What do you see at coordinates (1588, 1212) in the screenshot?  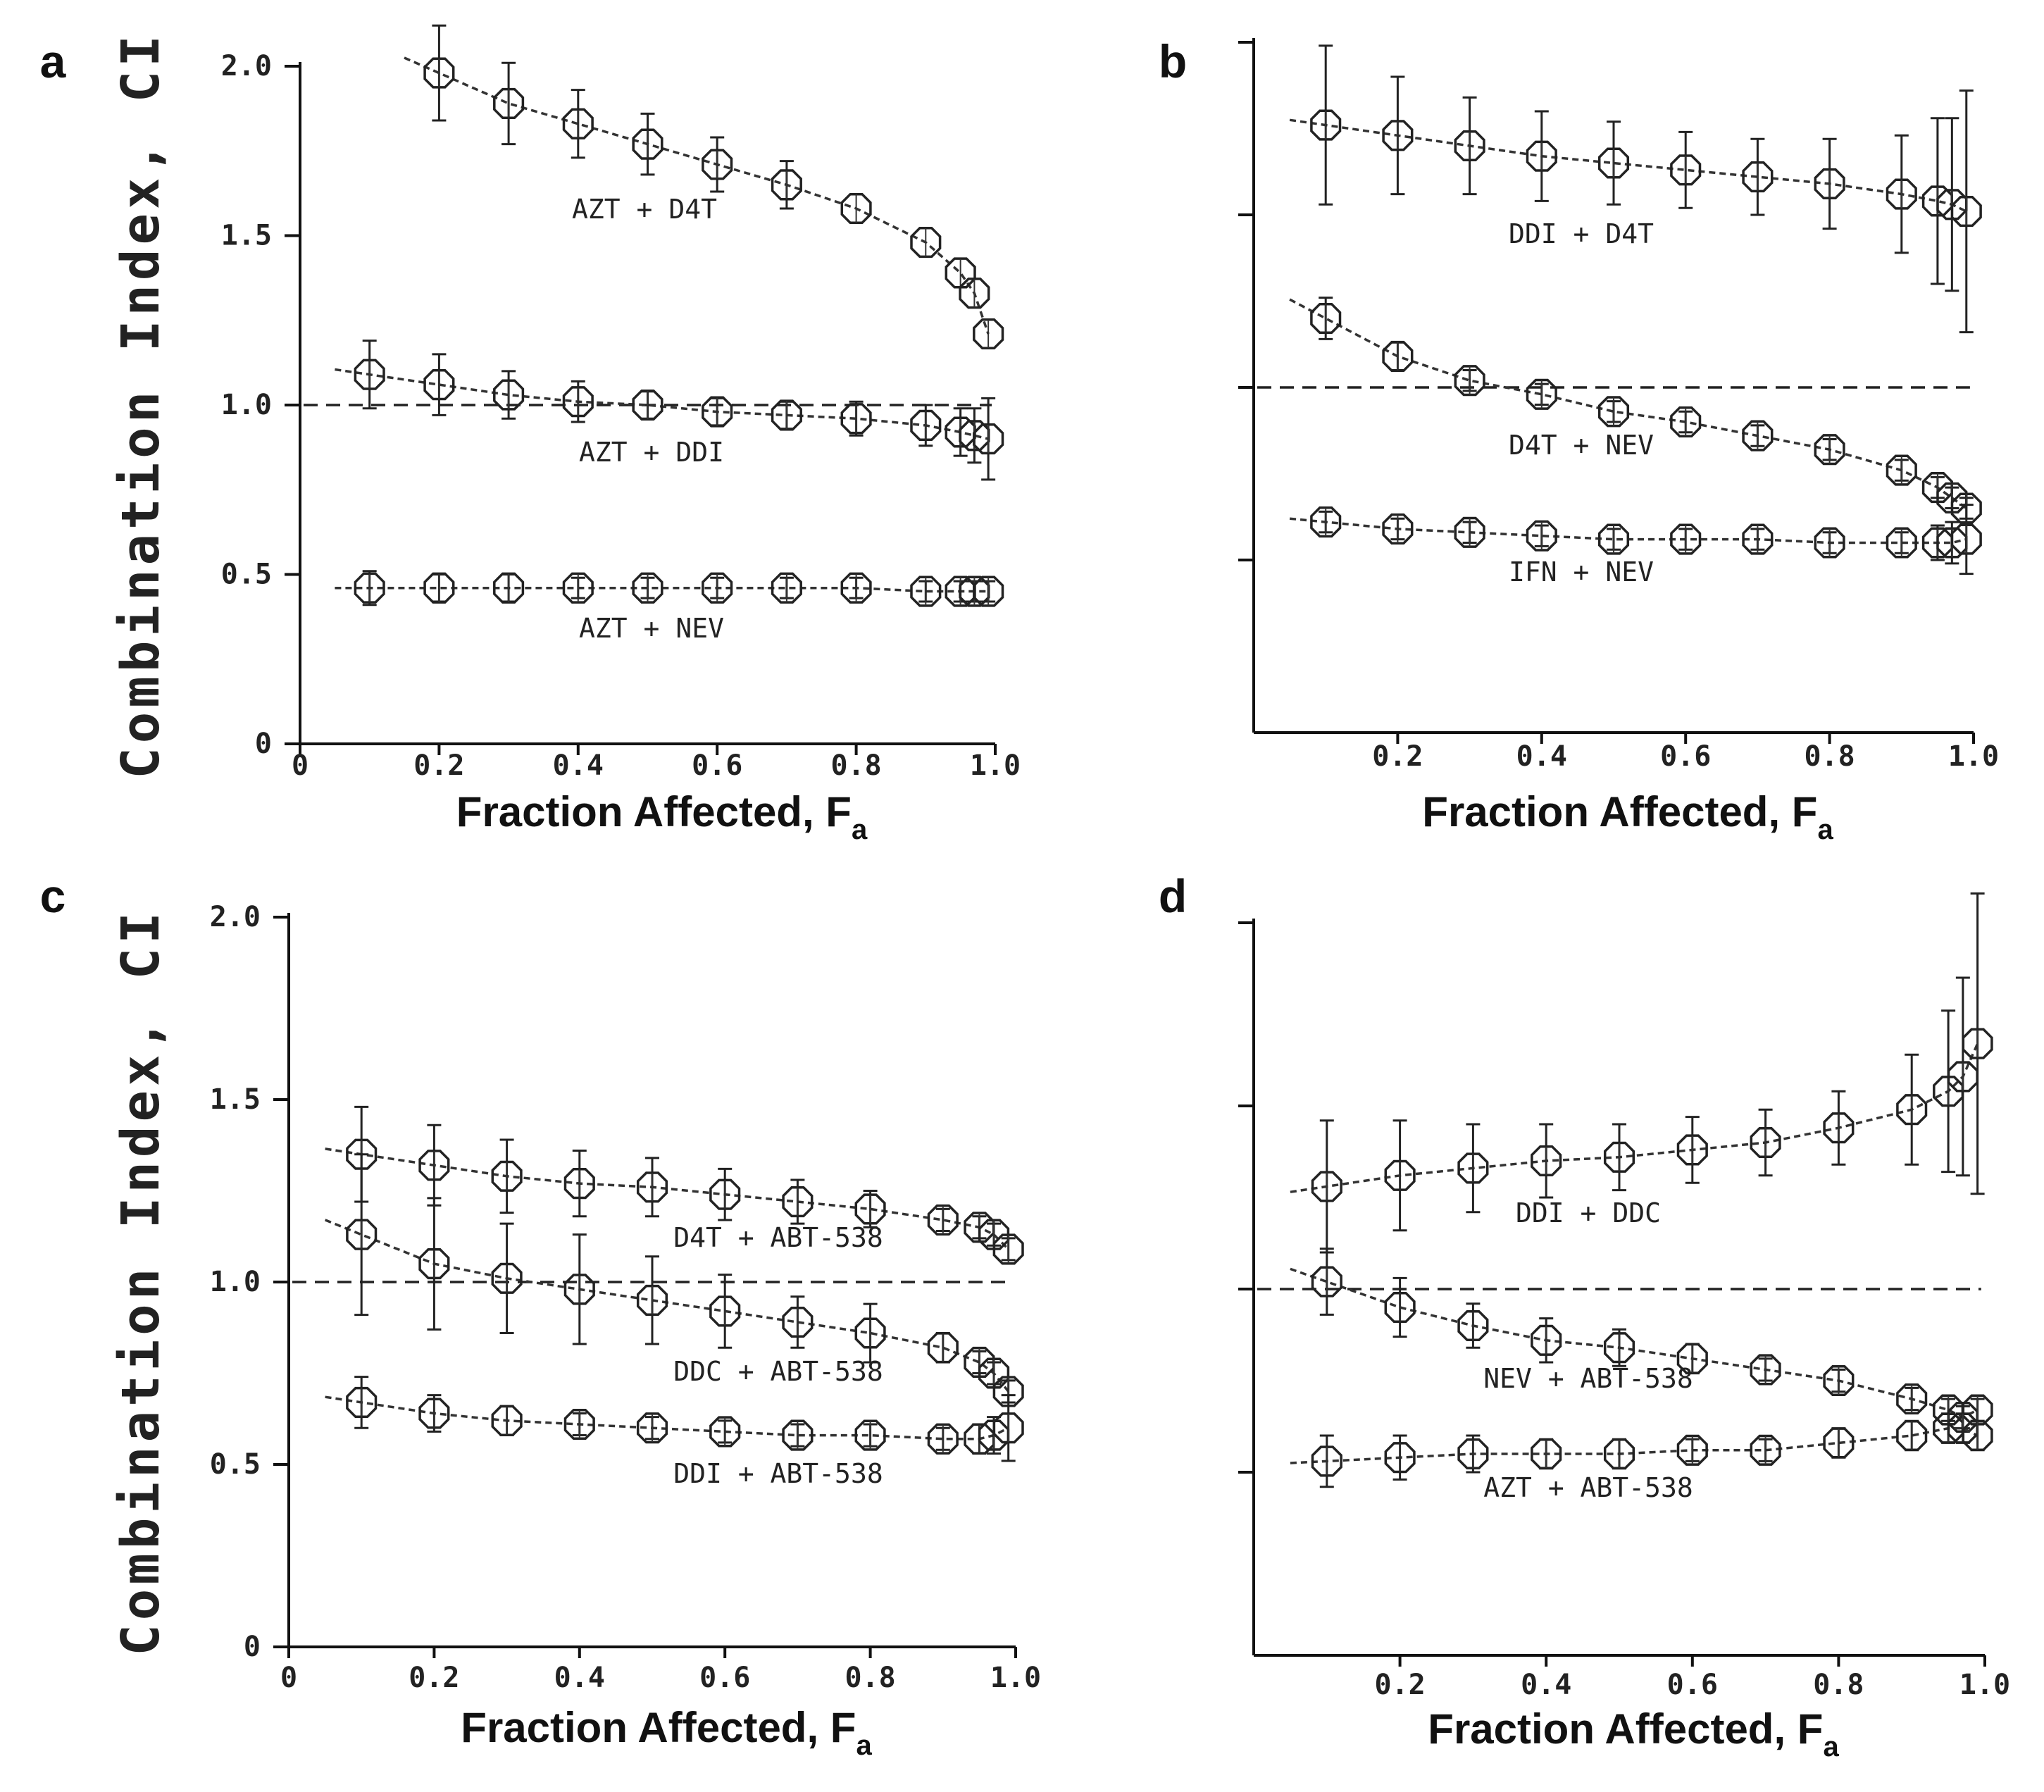 I see `series-label: DDI + DDC` at bounding box center [1588, 1212].